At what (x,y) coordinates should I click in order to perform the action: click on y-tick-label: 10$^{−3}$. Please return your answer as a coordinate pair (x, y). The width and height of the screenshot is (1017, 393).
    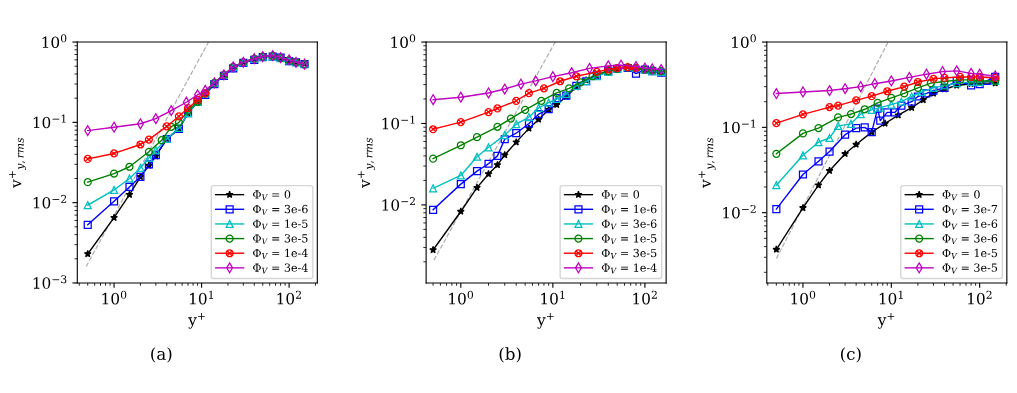
    Looking at the image, I should click on (50, 282).